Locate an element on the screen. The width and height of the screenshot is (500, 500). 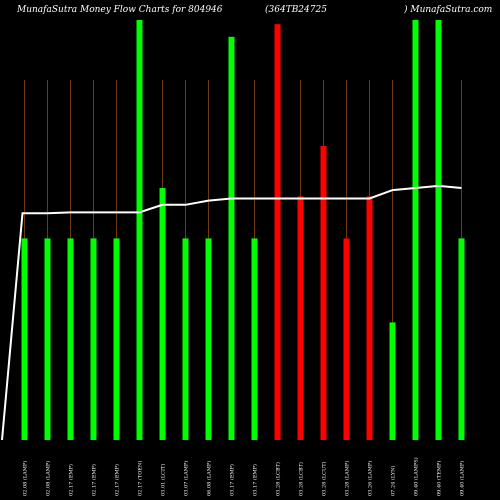
x-tick-label: 06.08 (LAMP) is located at coordinates (209, 478).